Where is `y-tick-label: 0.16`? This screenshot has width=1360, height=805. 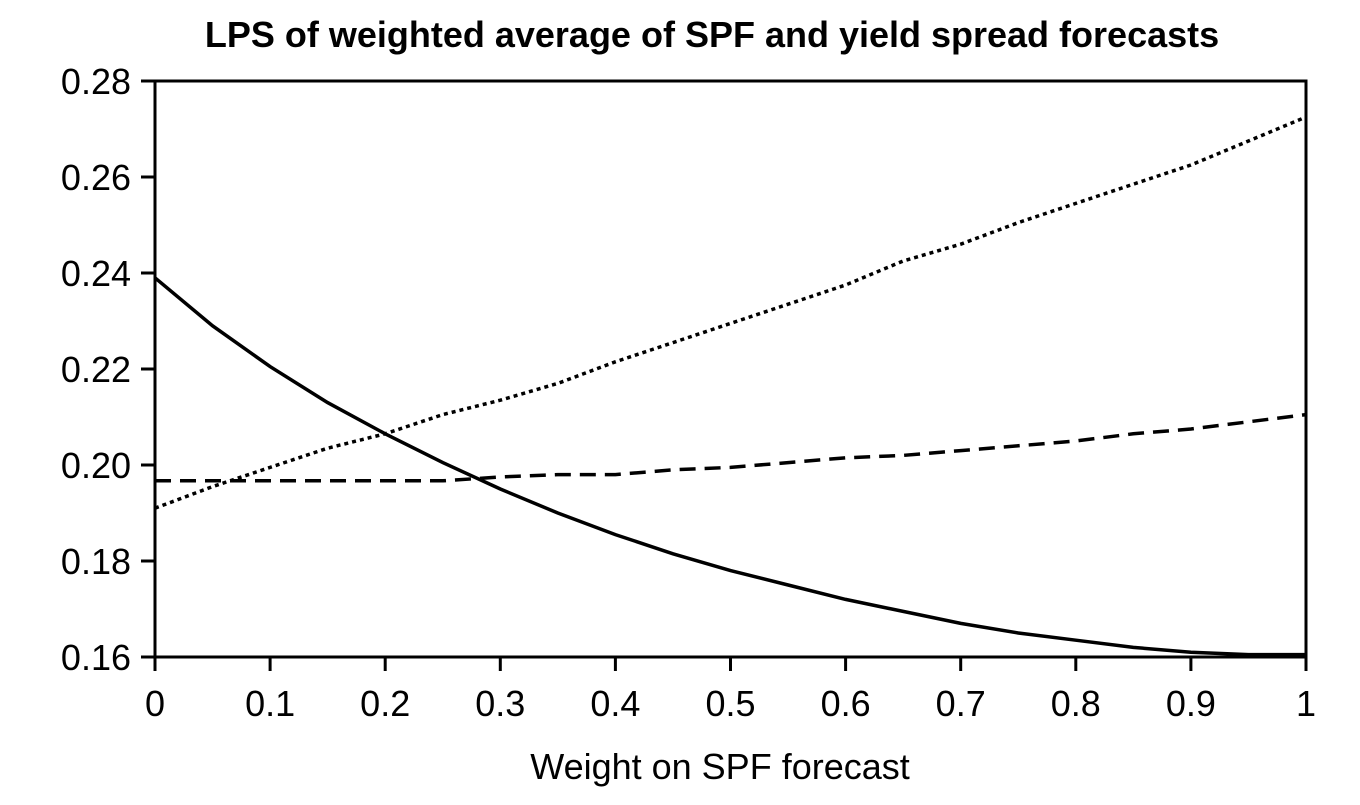 y-tick-label: 0.16 is located at coordinates (96, 657).